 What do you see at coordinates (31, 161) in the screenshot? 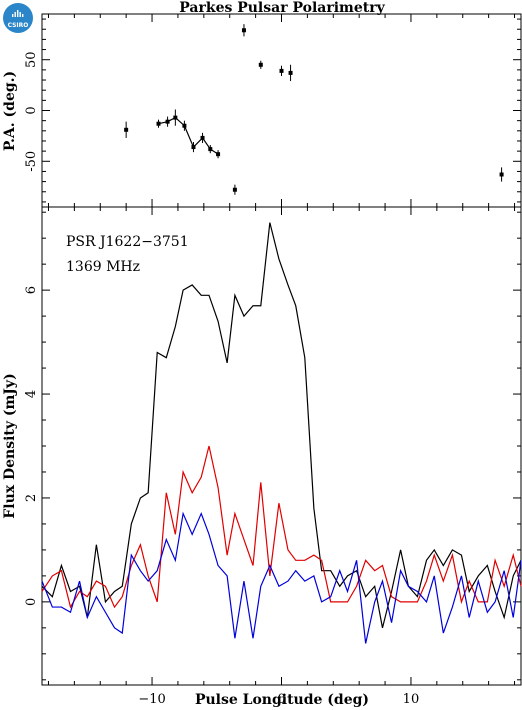
I see `pa-y-tick-label: -50` at bounding box center [31, 161].